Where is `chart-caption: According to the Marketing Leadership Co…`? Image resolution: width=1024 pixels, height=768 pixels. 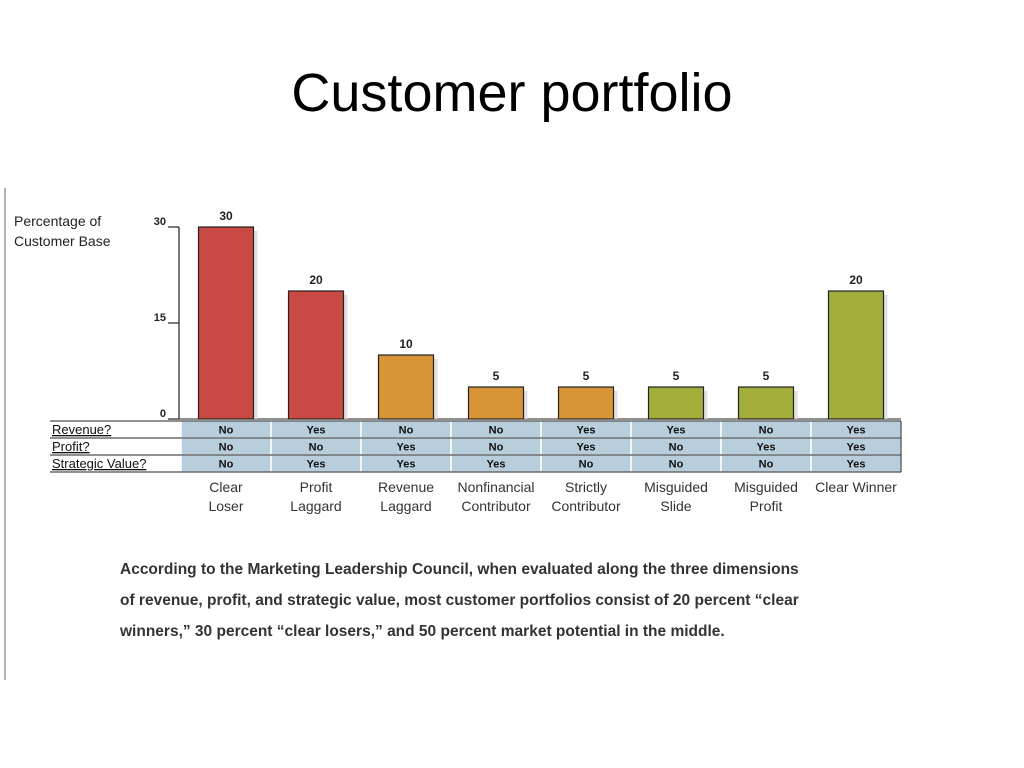 chart-caption: According to the Marketing Leadership Co… is located at coordinates (520, 600).